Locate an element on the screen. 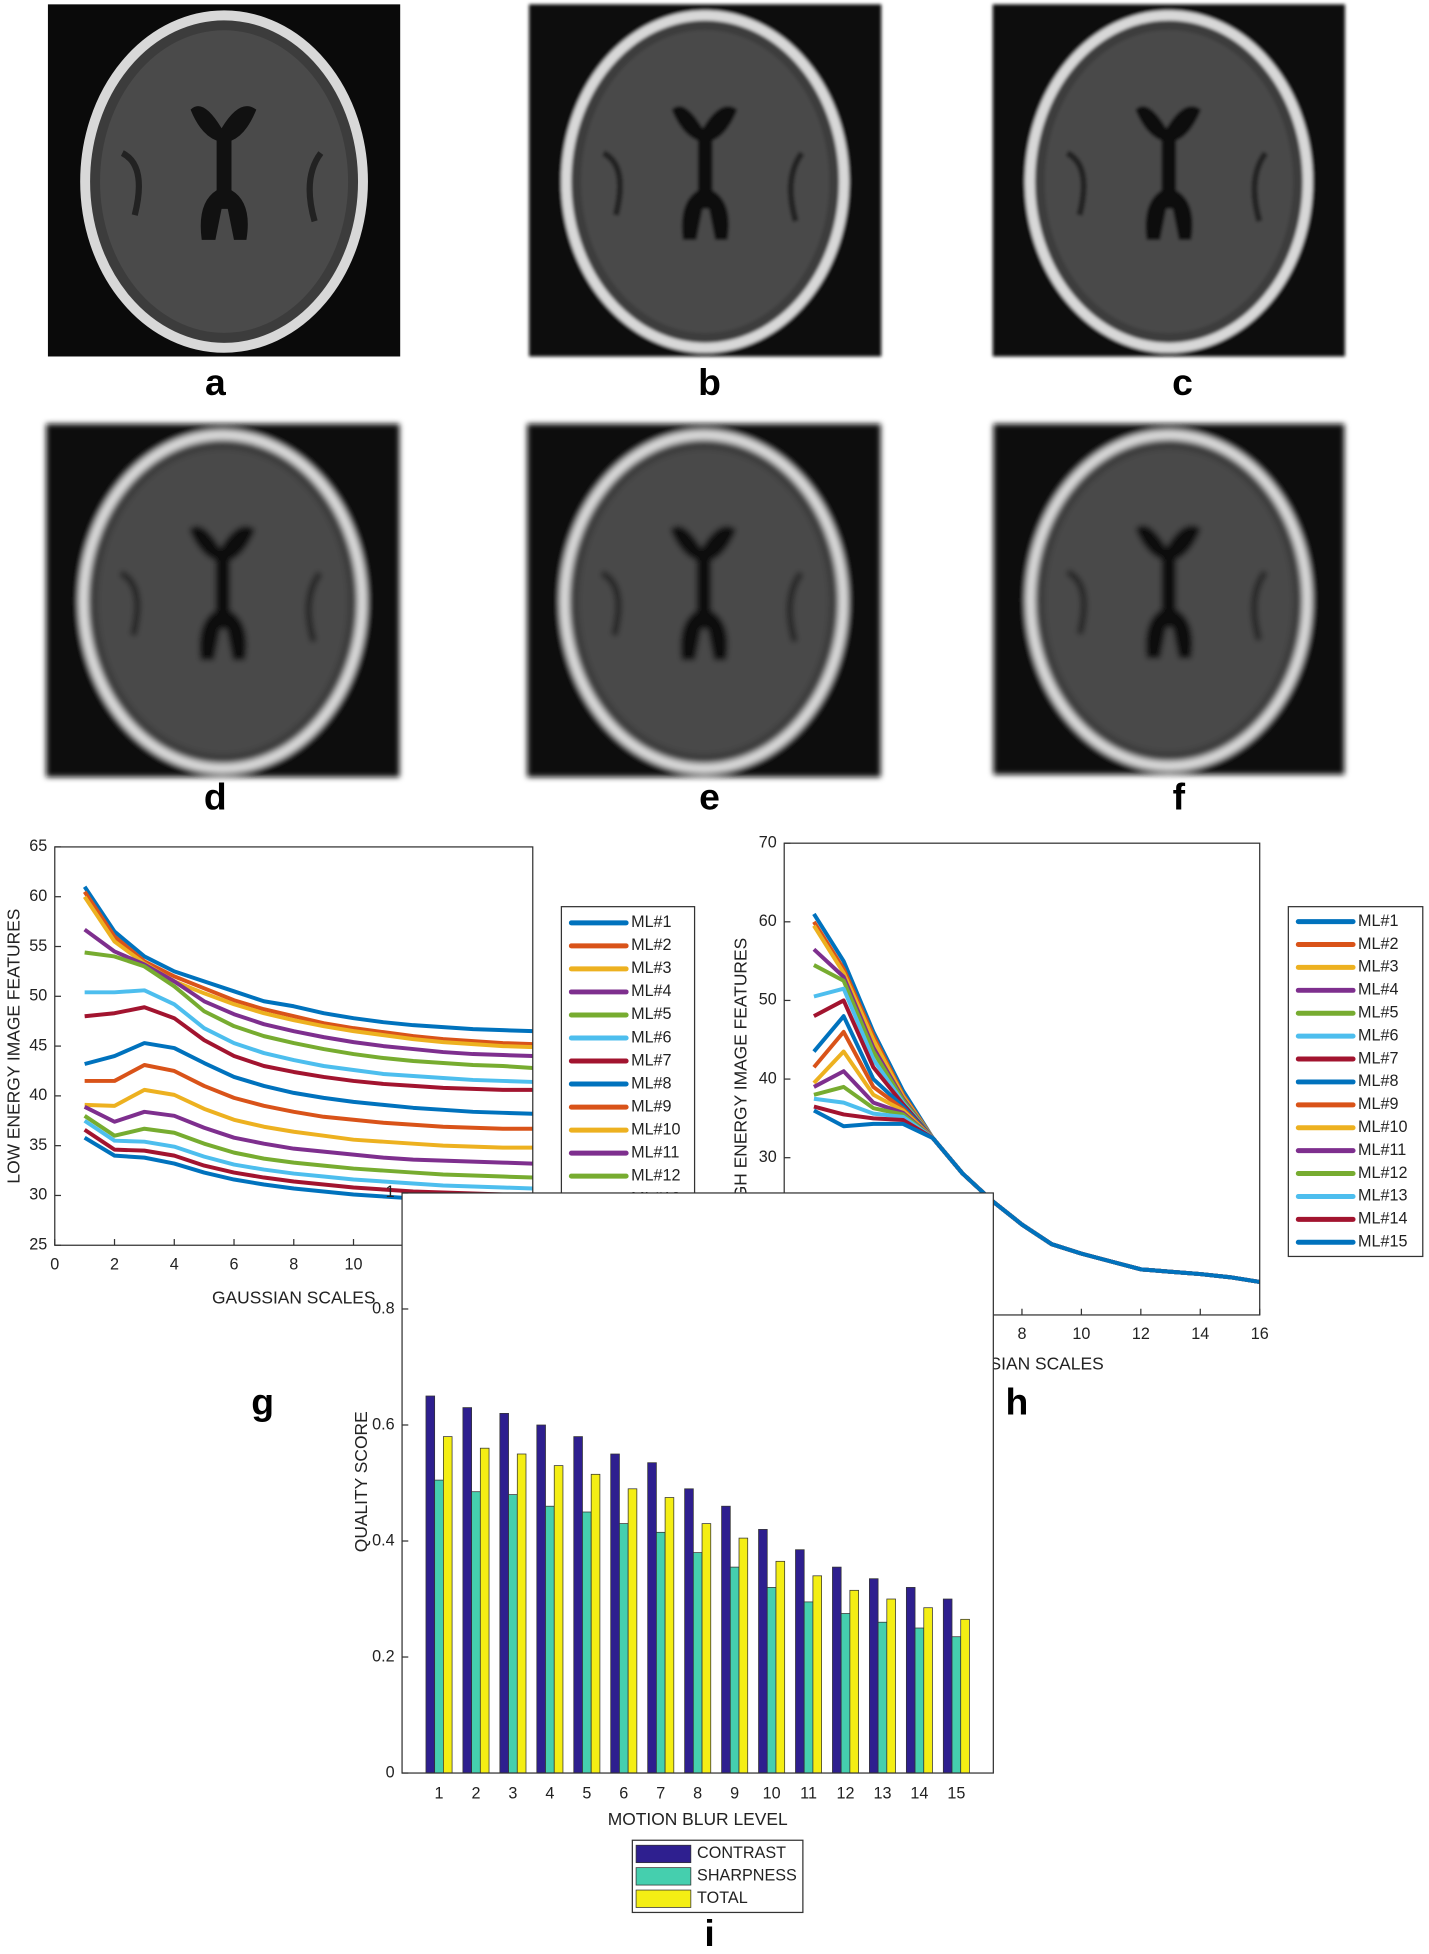  legend-label: ML#3 is located at coordinates (651, 968).